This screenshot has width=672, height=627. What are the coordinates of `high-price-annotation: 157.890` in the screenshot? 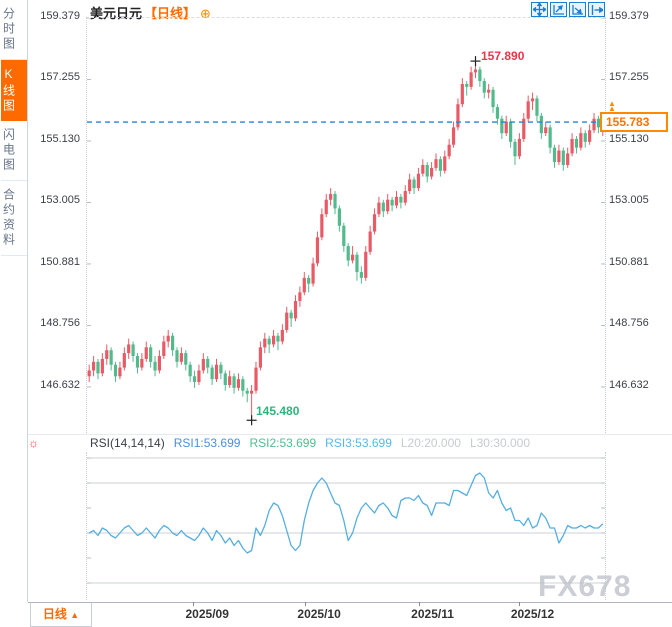 It's located at (503, 56).